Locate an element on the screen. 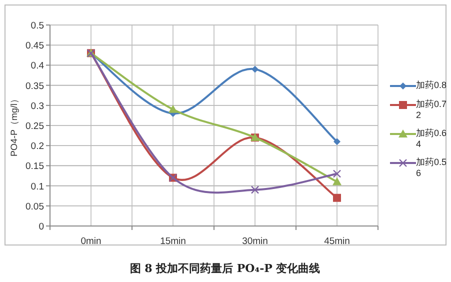 The width and height of the screenshot is (451, 282). legend-label: 加药0.64 is located at coordinates (432, 139).